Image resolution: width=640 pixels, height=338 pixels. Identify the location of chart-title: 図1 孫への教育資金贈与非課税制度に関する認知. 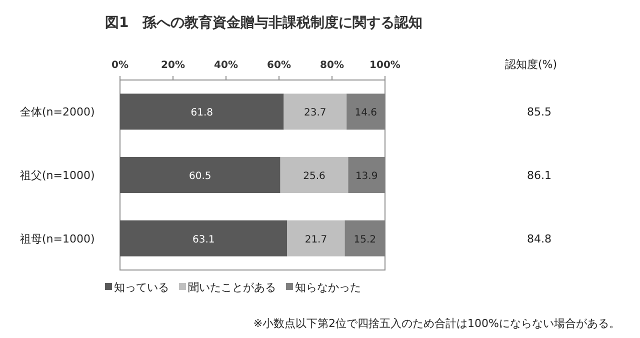
(264, 22).